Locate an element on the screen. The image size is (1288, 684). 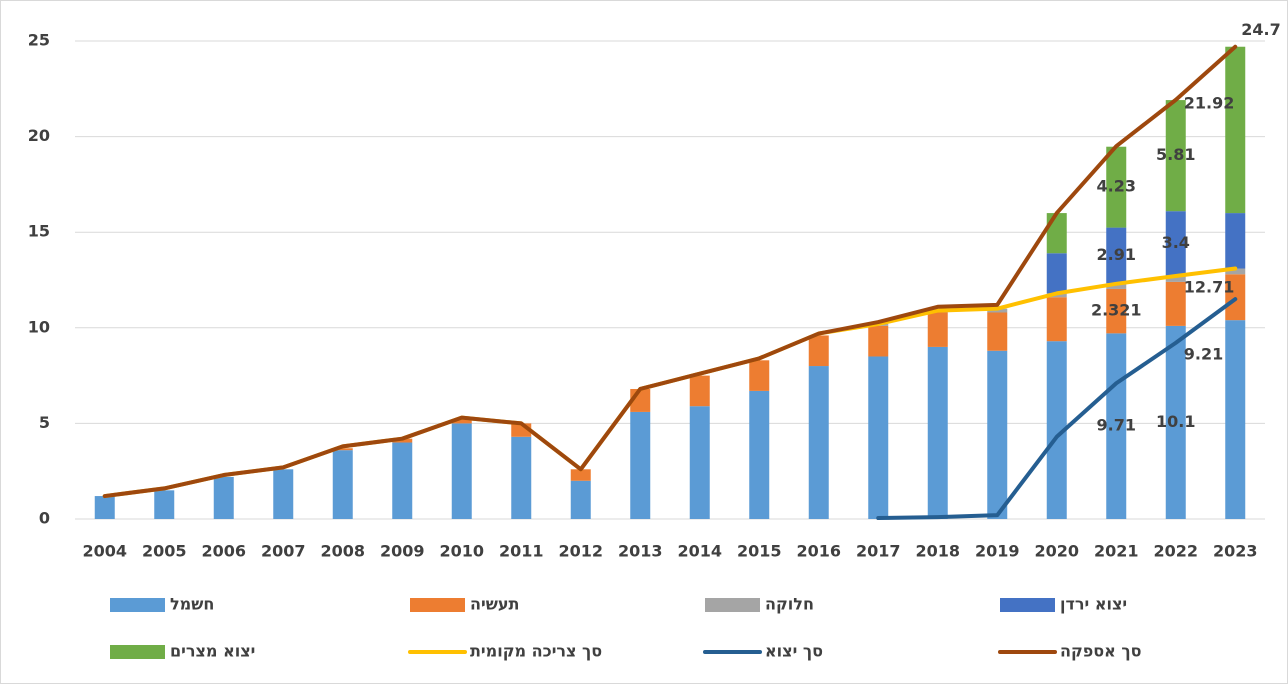
x-tick-label: 2018 is located at coordinates (937, 551).